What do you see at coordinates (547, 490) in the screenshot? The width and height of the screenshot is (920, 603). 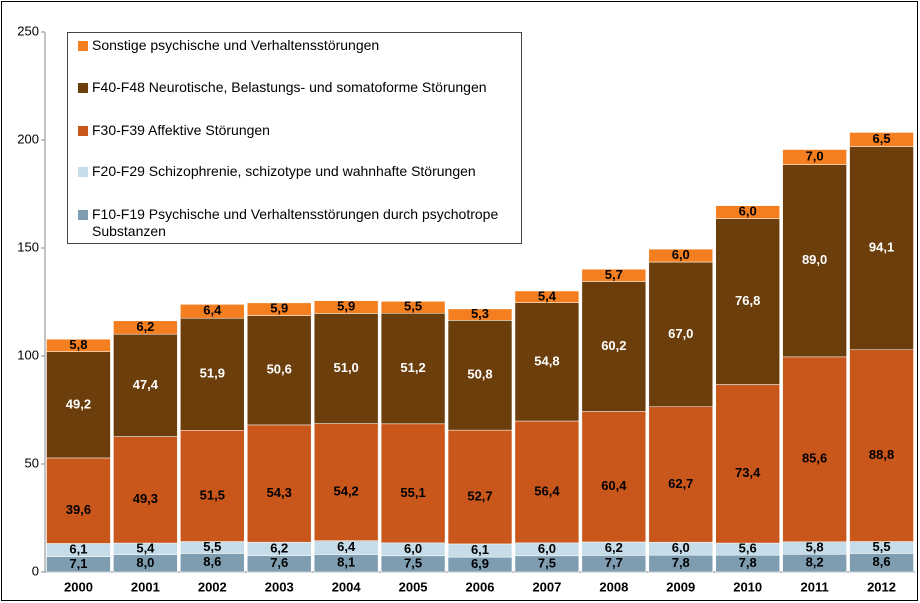 I see `data-label: 56,4` at bounding box center [547, 490].